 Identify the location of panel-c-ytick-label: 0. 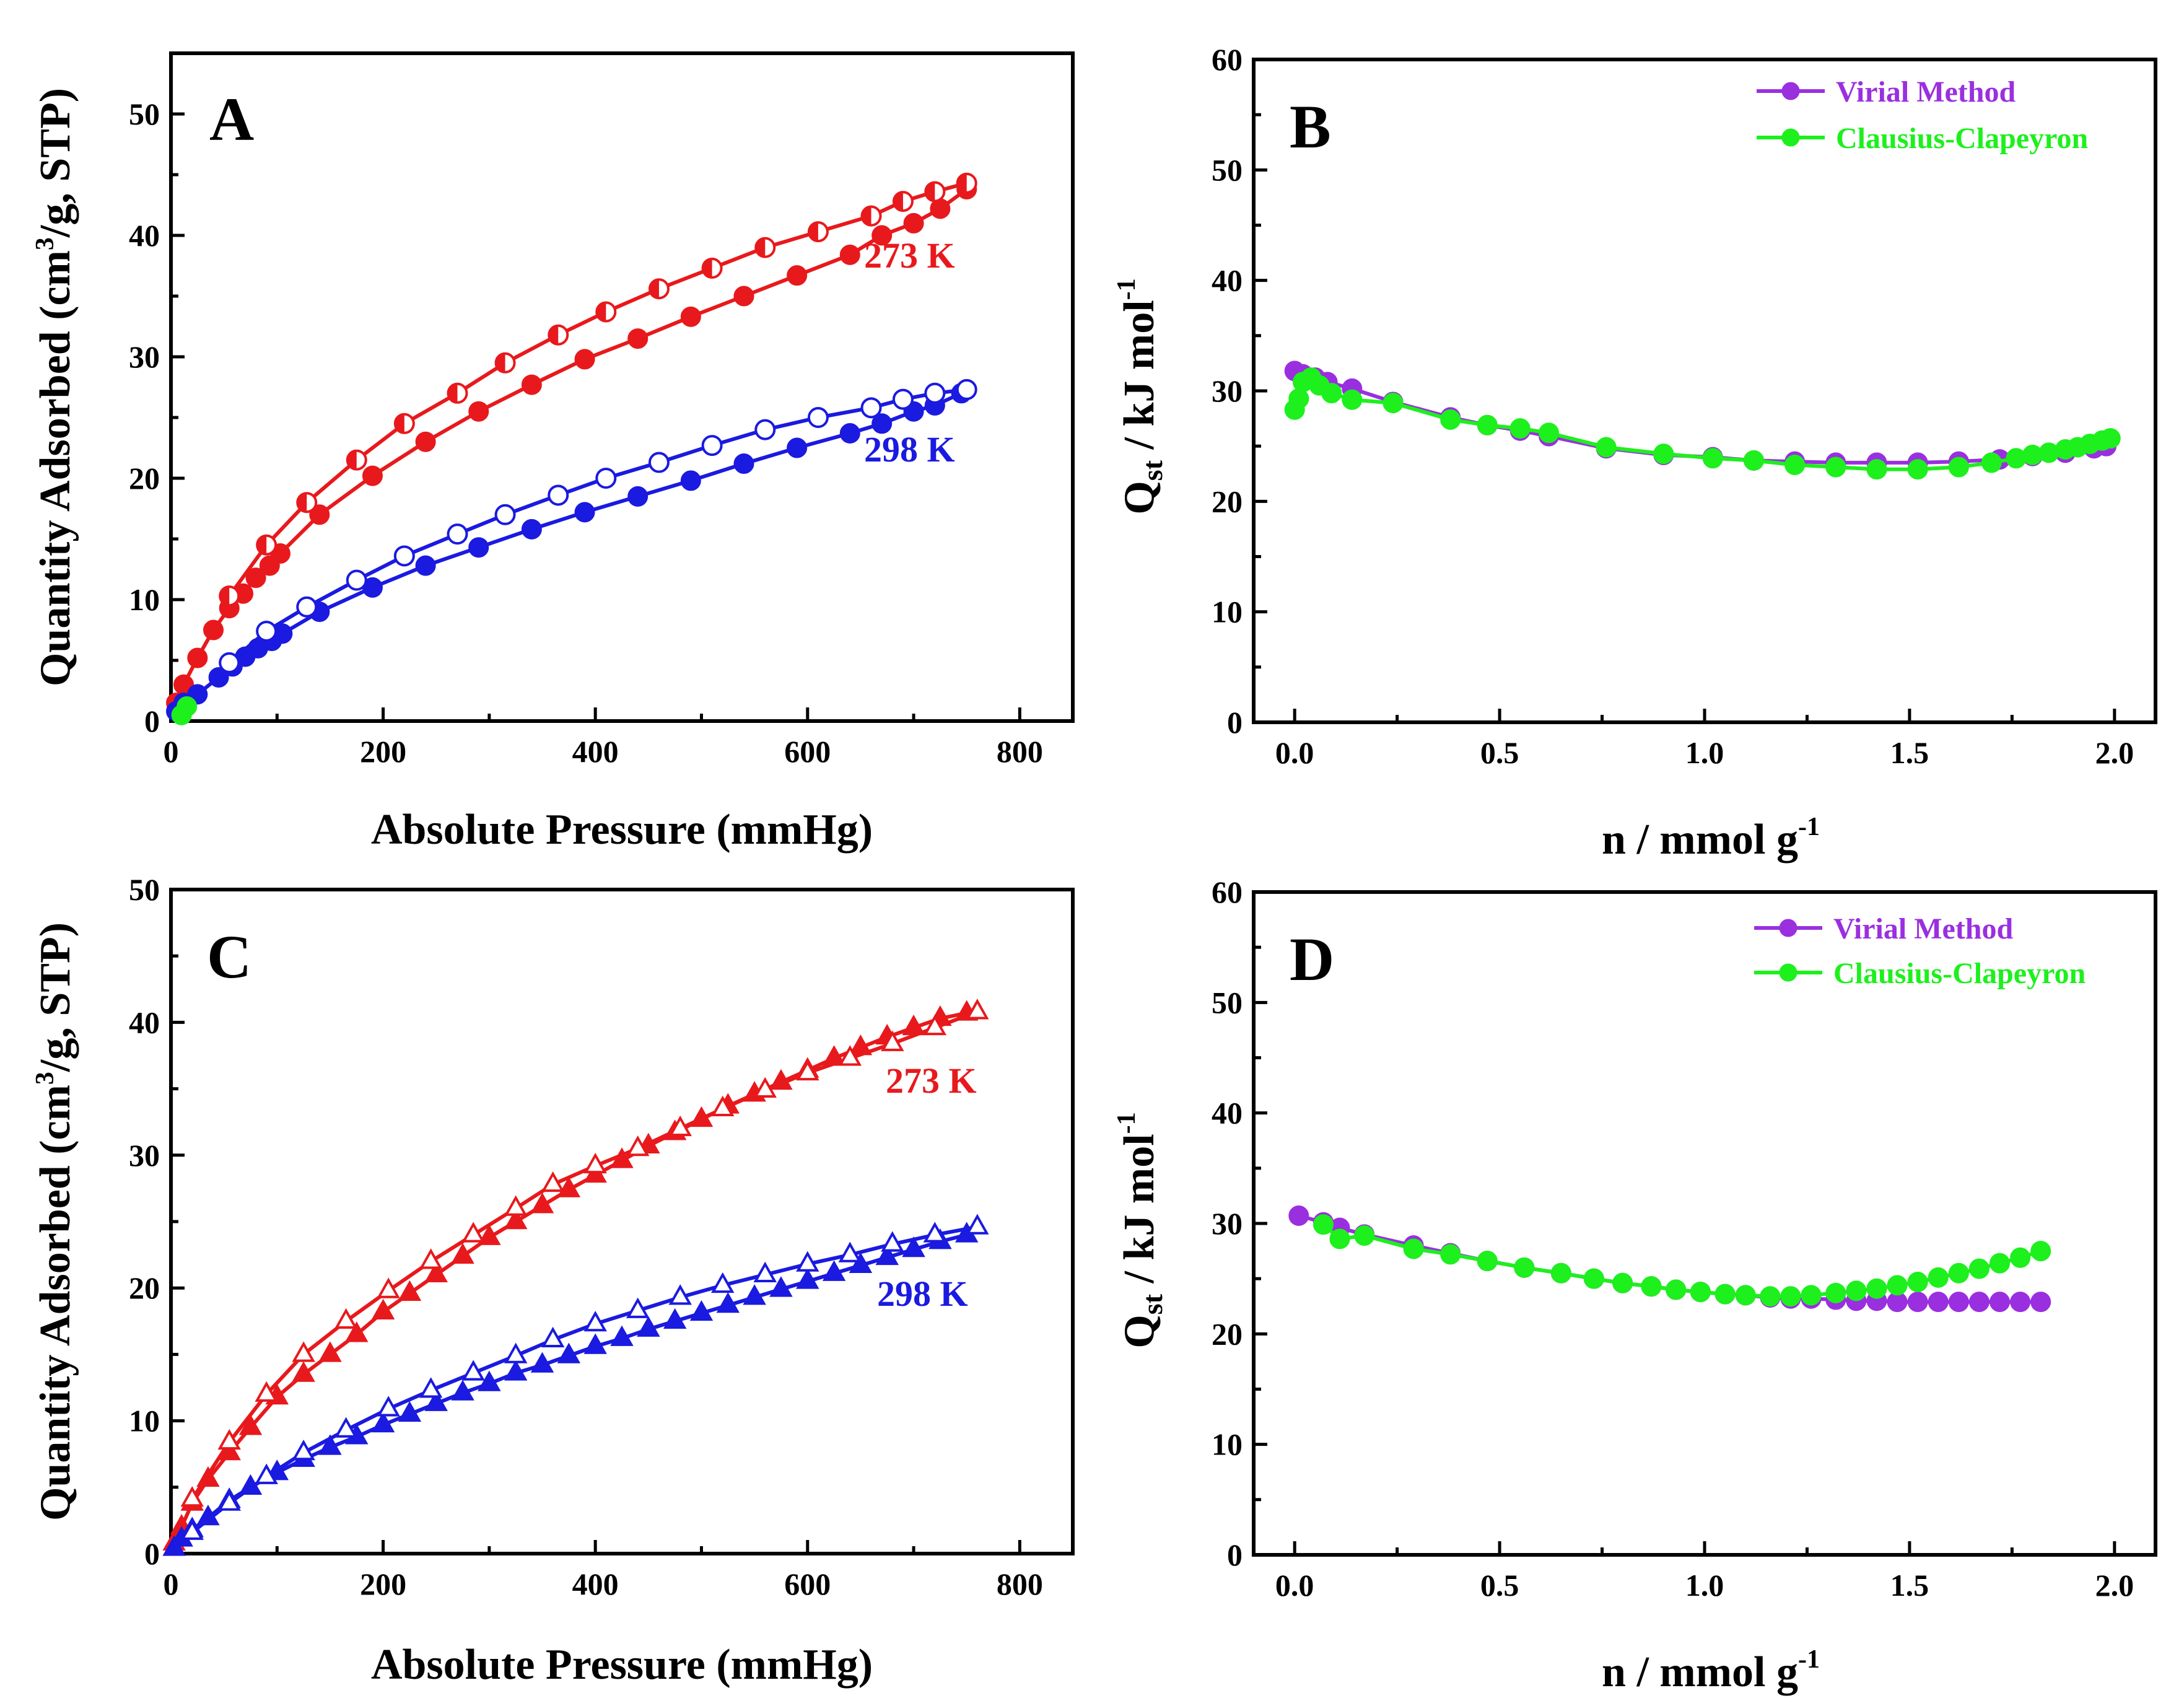
(152, 1553).